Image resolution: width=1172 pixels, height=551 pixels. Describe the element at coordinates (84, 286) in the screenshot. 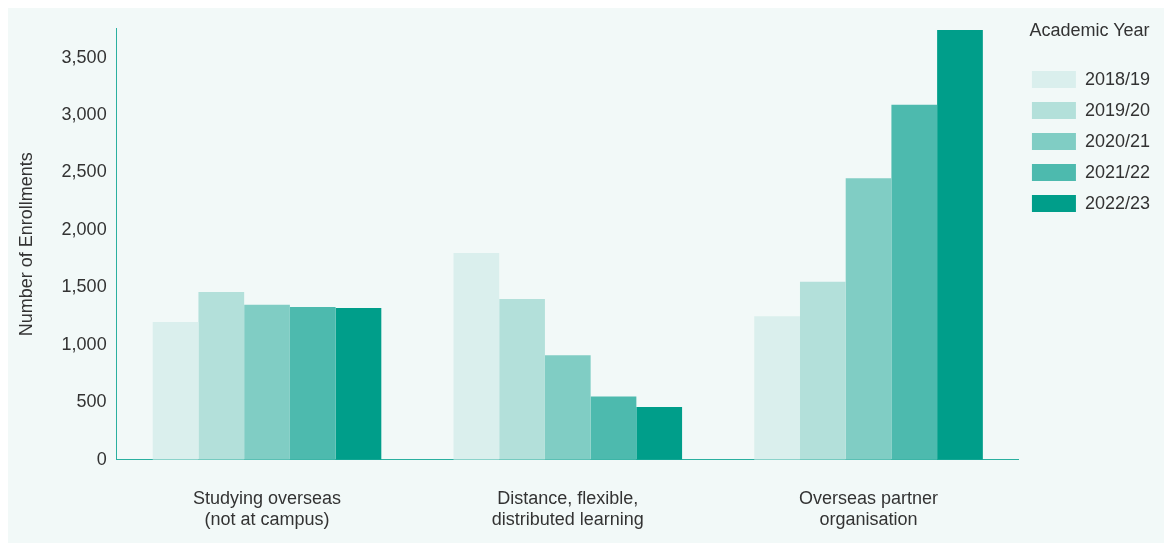

I see `y-tick-label: 1,500` at that location.